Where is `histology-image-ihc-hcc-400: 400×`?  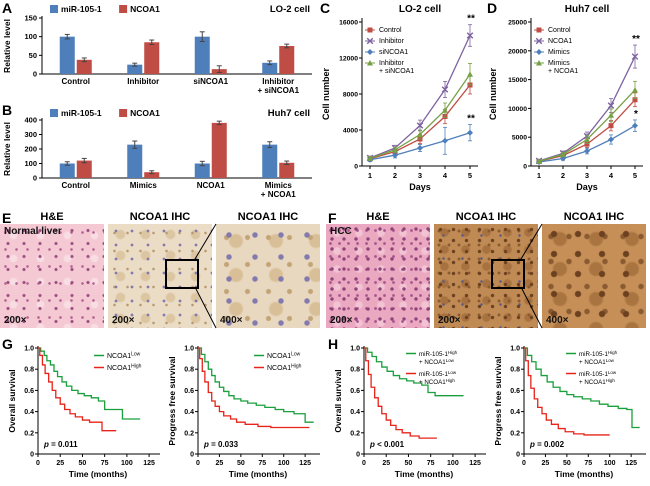
histology-image-ihc-hcc-400: 400× is located at coordinates (594, 276).